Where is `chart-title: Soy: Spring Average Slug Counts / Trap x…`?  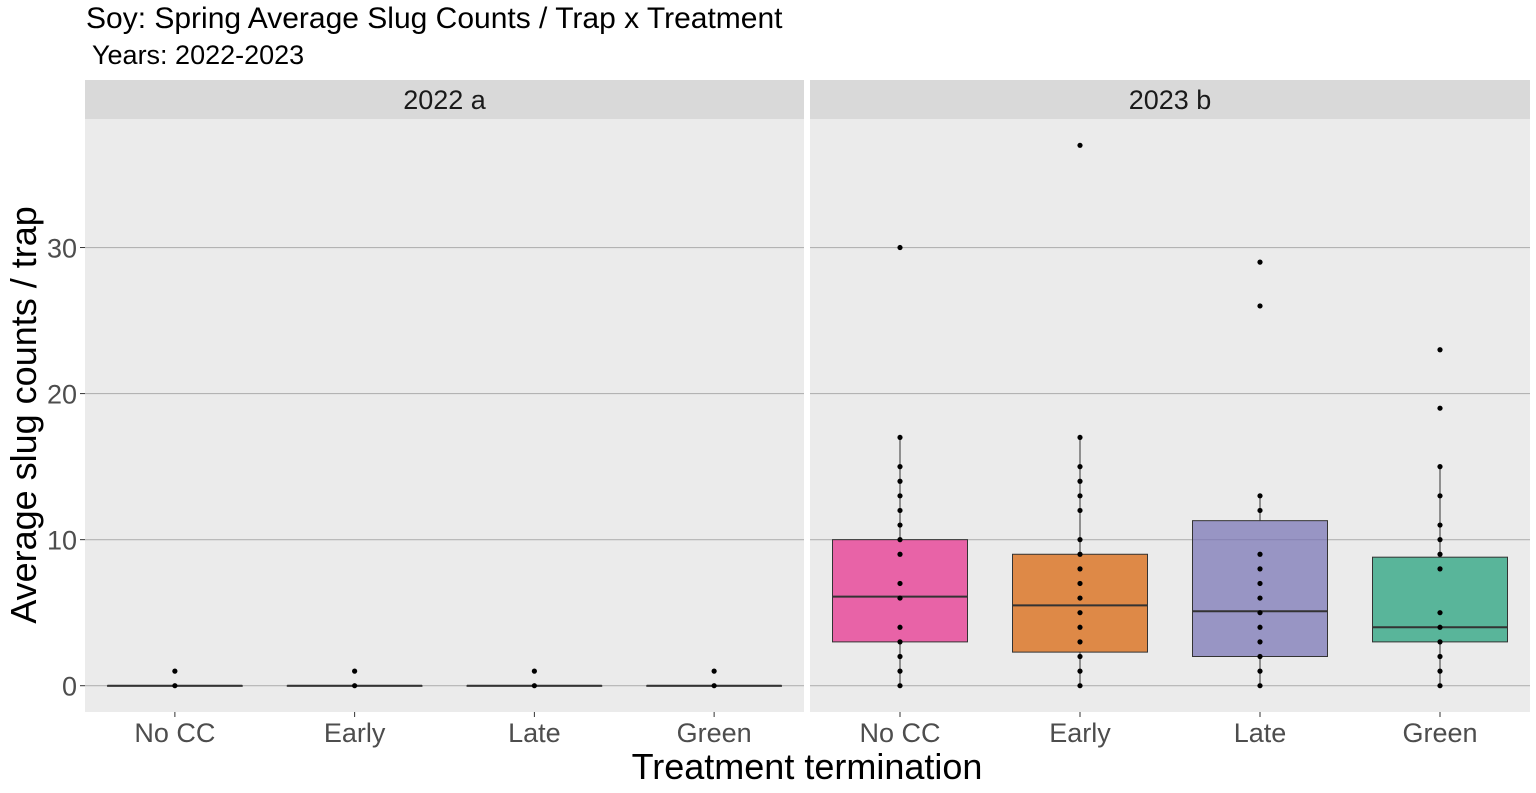
chart-title: Soy: Spring Average Slug Counts / Trap x… is located at coordinates (434, 18).